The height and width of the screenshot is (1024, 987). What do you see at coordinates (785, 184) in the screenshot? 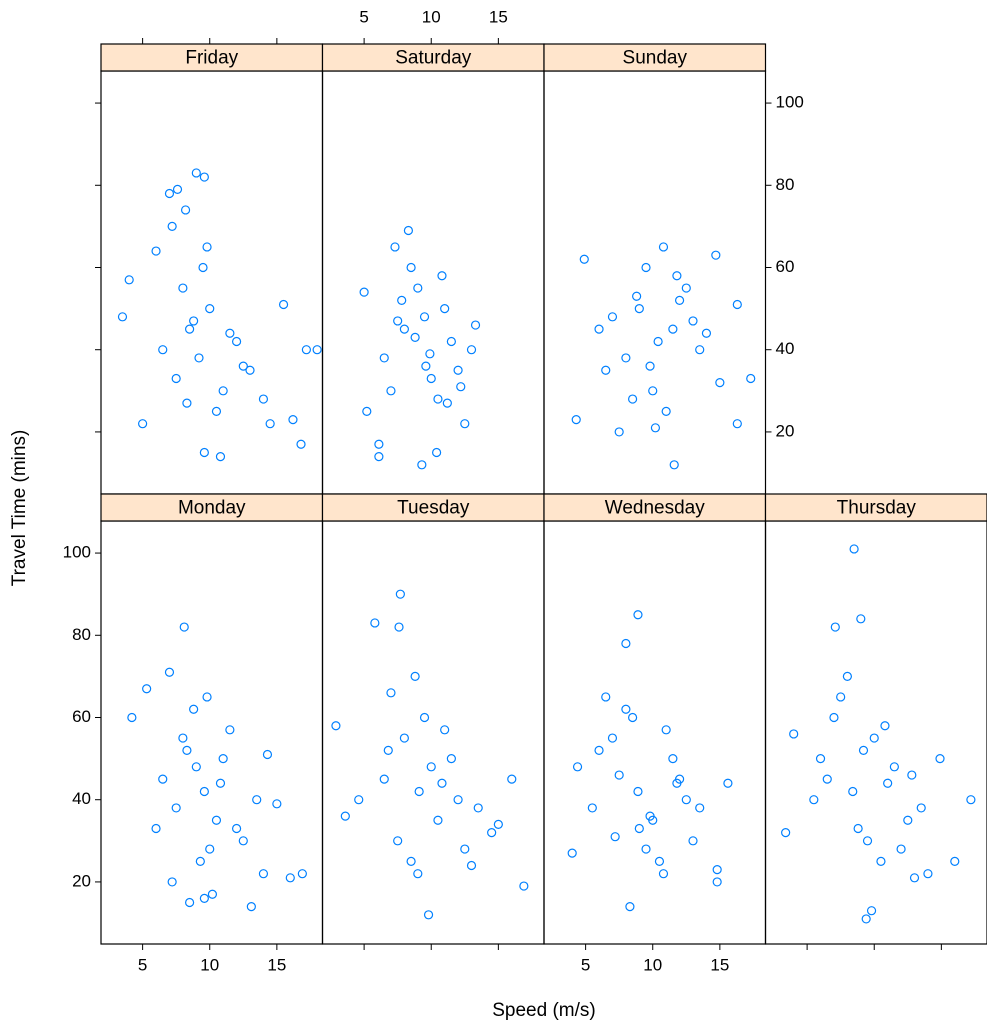
I see `y-tick-label: 80` at bounding box center [785, 184].